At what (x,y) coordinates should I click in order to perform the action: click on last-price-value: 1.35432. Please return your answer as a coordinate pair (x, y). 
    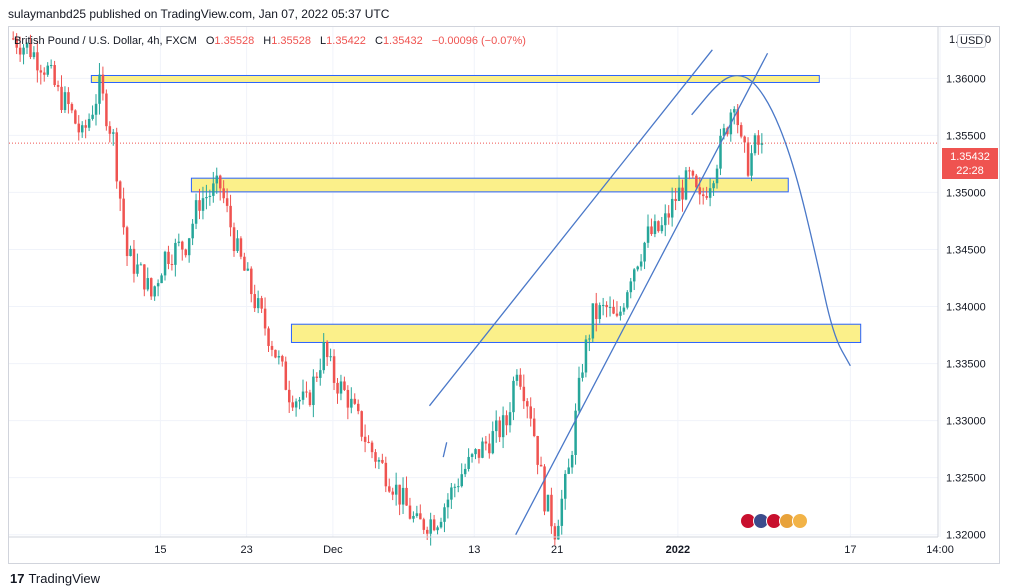
    Looking at the image, I should click on (970, 157).